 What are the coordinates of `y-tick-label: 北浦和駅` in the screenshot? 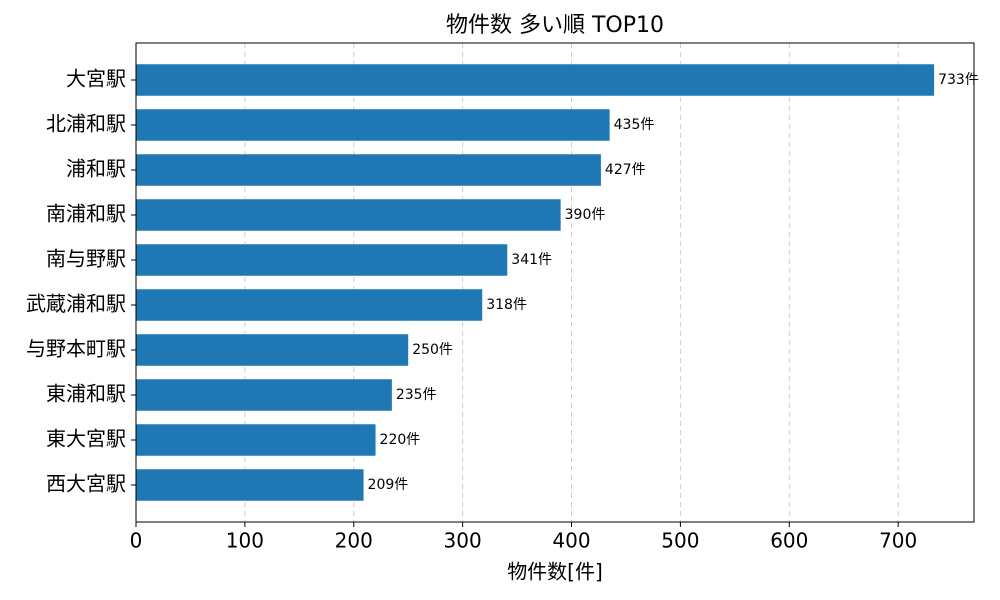 It's located at (86, 123).